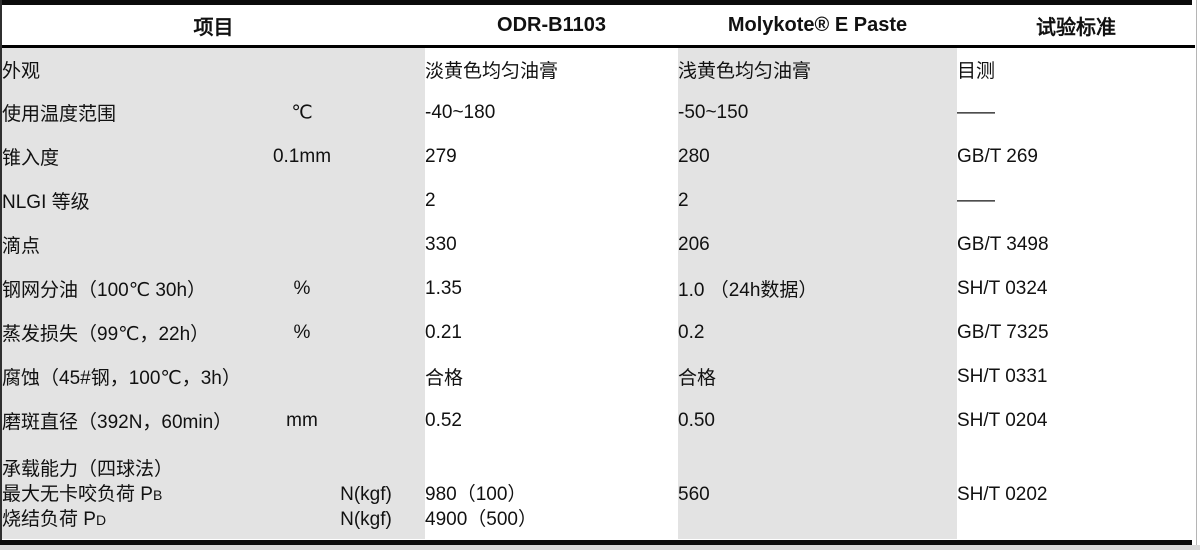 This screenshot has height=550, width=1200. I want to click on item-cell: 蒸发损失（99℃，22h）%, so click(213, 332).